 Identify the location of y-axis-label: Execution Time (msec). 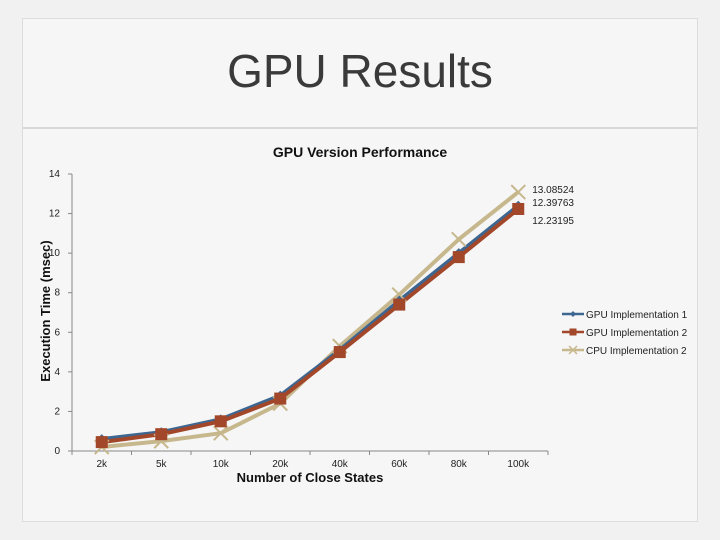
(45, 310).